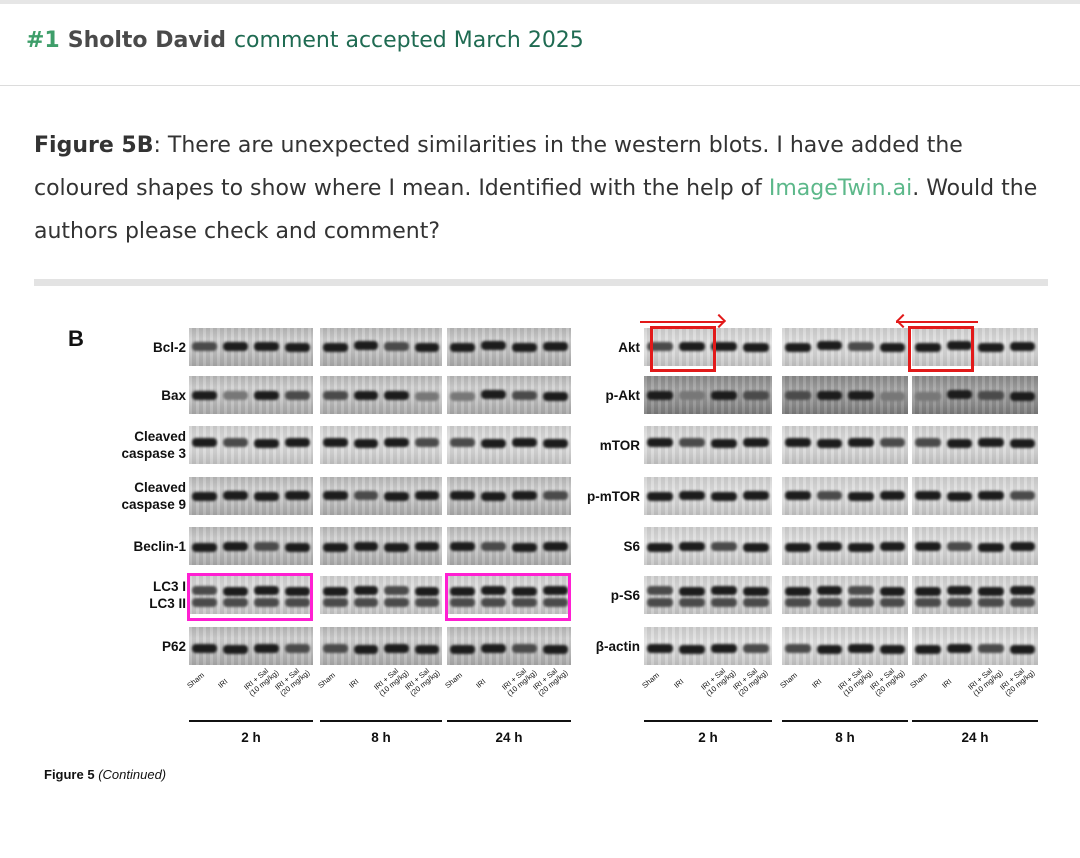  What do you see at coordinates (173, 646) in the screenshot?
I see `left-row-label: P62` at bounding box center [173, 646].